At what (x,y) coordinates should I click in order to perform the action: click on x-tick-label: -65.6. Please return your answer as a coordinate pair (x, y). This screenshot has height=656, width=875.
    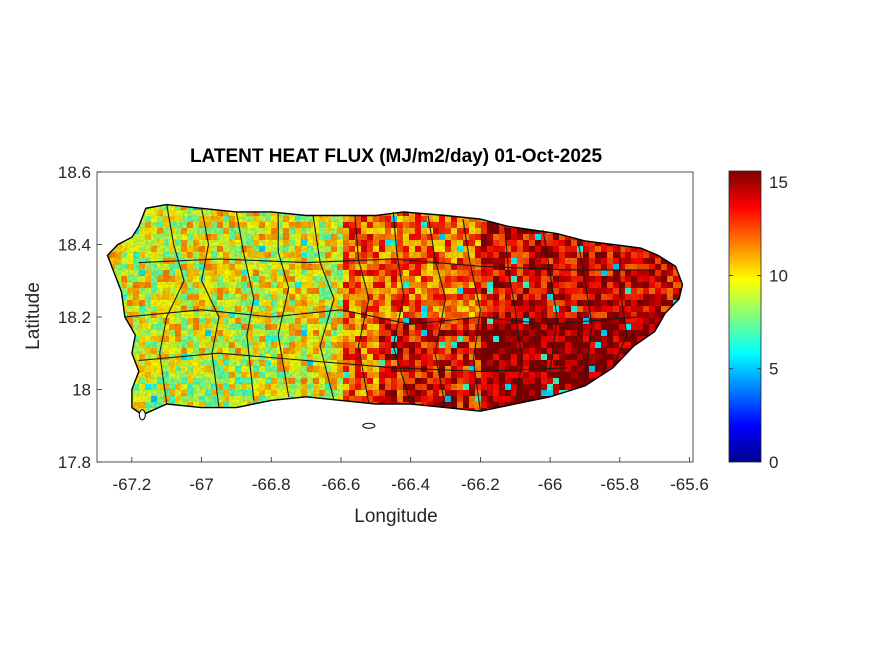
    Looking at the image, I should click on (689, 484).